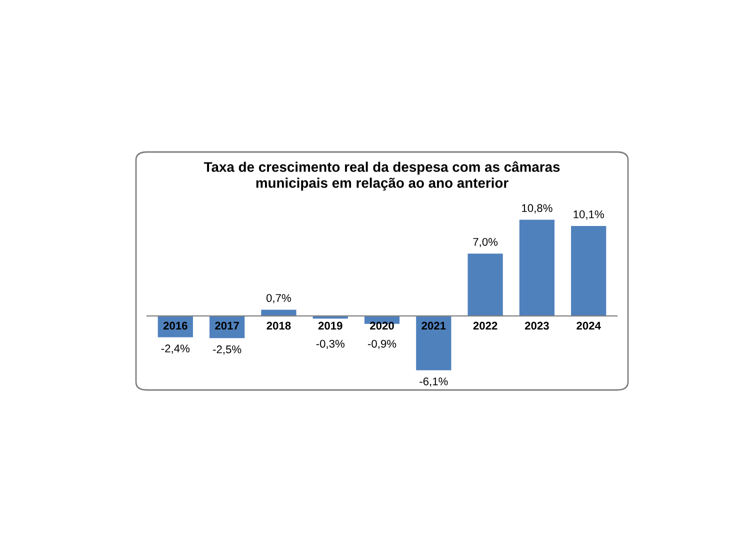 The width and height of the screenshot is (740, 533). Describe the element at coordinates (278, 299) in the screenshot. I see `data-label: 0,7%` at that location.